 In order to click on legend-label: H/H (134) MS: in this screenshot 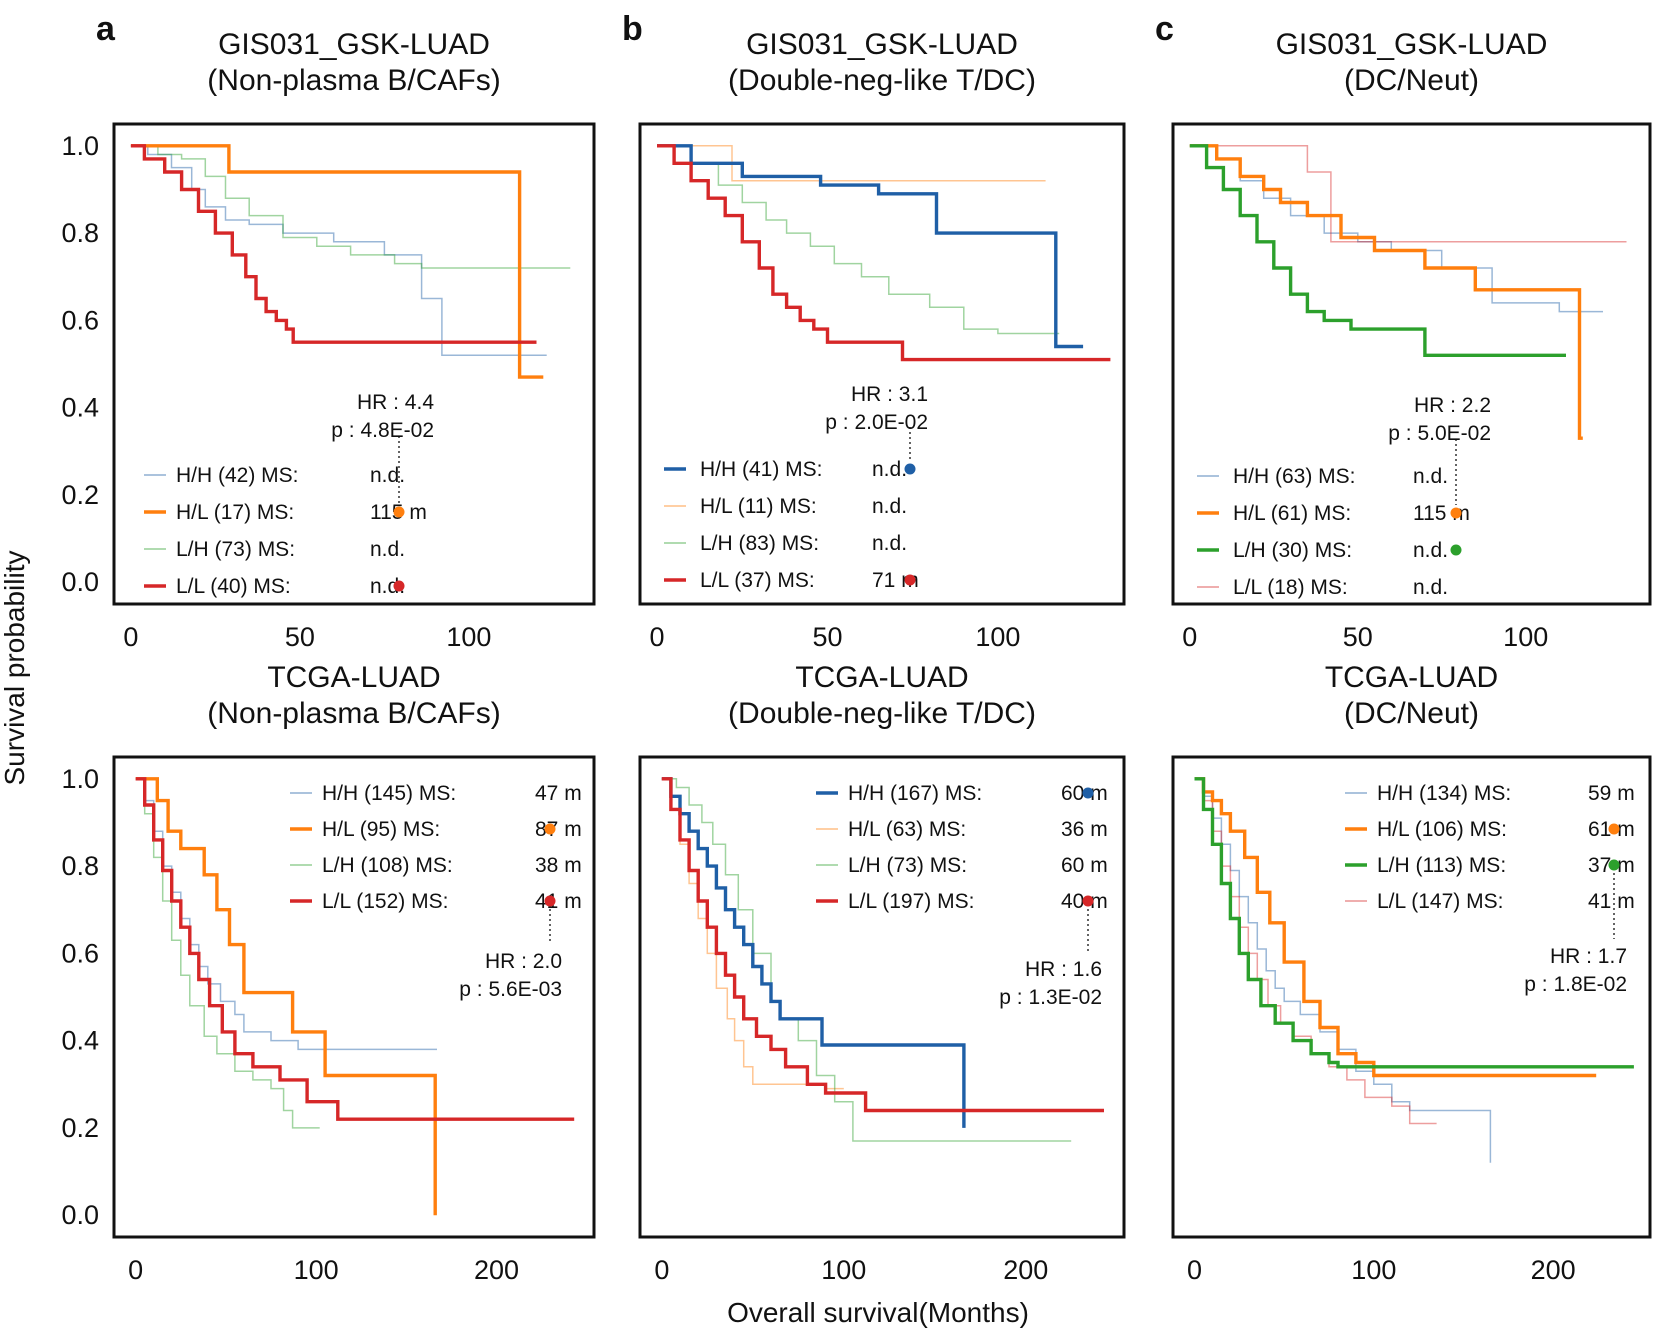, I will do `click(1444, 793)`.